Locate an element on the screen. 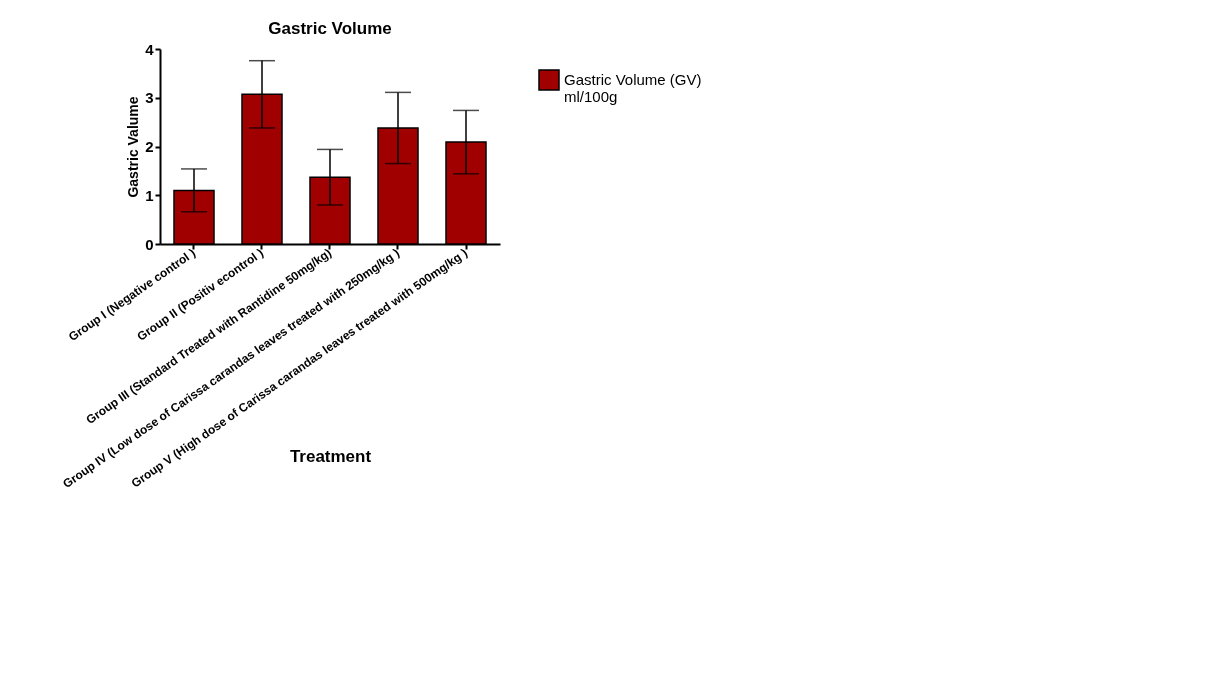 This screenshot has height=677, width=1211. y-tick-label: 1 is located at coordinates (149, 195).